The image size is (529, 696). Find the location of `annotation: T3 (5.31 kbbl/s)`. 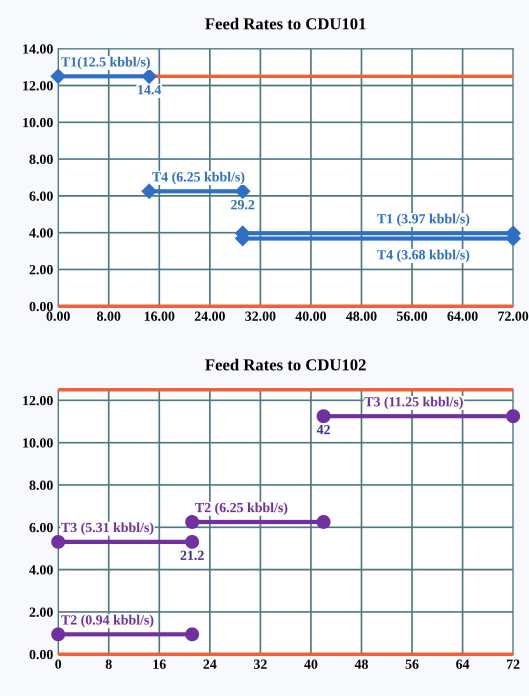

annotation: T3 (5.31 kbbl/s) is located at coordinates (107, 528).